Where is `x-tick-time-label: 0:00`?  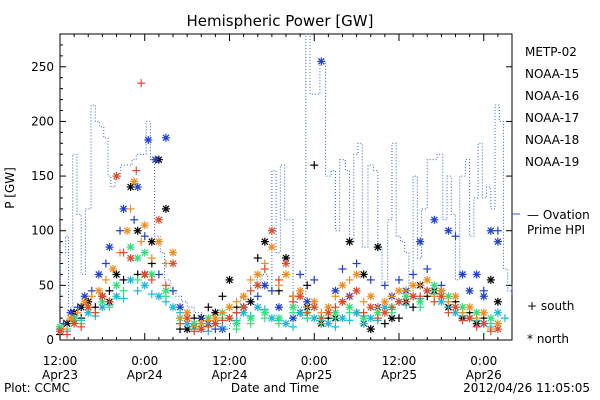
x-tick-time-label: 0:00 is located at coordinates (144, 361).